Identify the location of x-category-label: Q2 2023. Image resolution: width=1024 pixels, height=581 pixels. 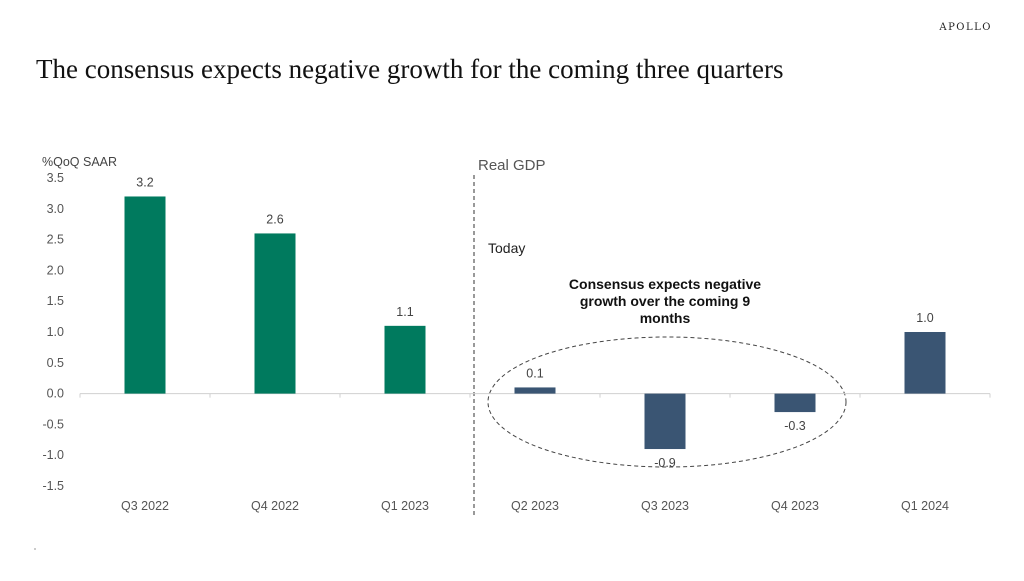
(535, 506).